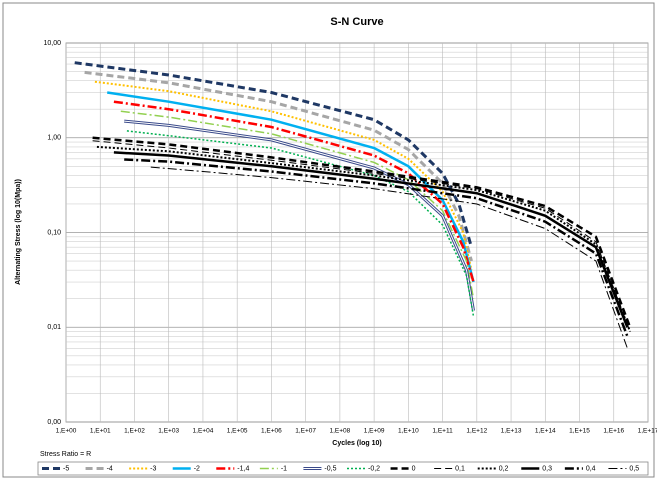  What do you see at coordinates (374, 431) in the screenshot?
I see `x-tick-label: 1,E+09` at bounding box center [374, 431].